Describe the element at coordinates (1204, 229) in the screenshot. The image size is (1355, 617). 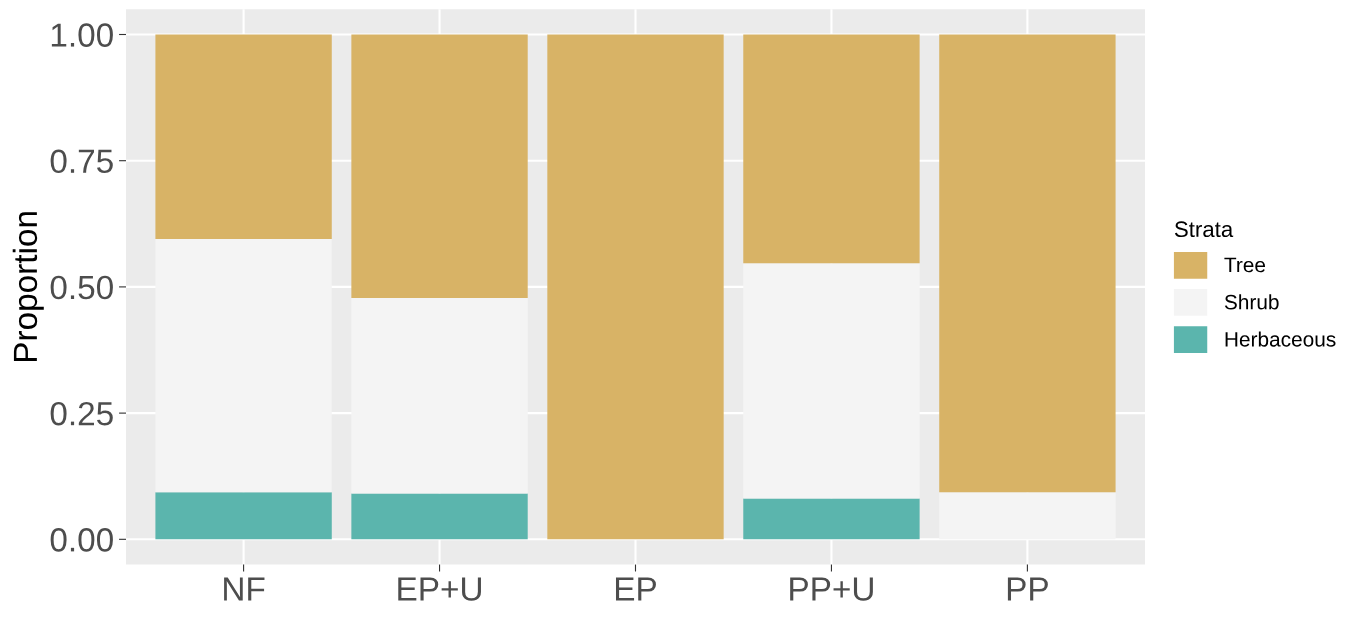
I see `legend-title: Strata` at that location.